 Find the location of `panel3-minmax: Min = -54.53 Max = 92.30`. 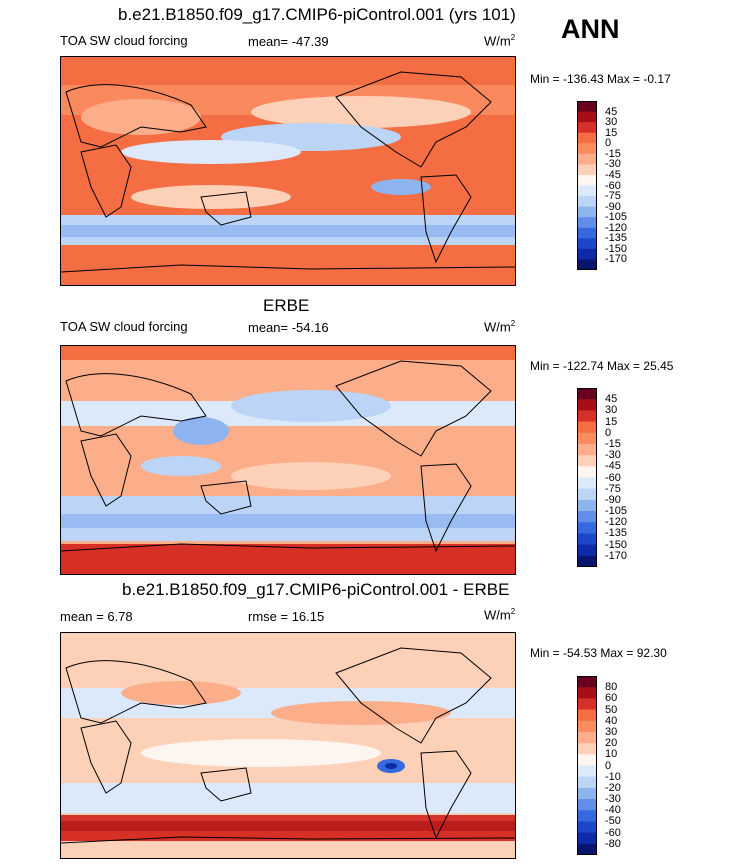

panel3-minmax: Min = -54.53 Max = 92.30 is located at coordinates (598, 653).